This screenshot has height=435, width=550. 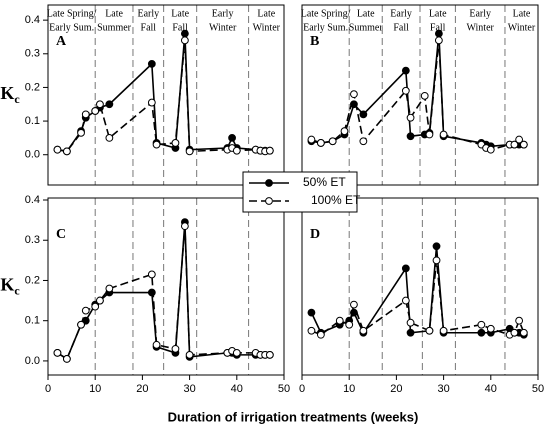 What do you see at coordinates (269, 201) in the screenshot?
I see `legend-marker` at bounding box center [269, 201].